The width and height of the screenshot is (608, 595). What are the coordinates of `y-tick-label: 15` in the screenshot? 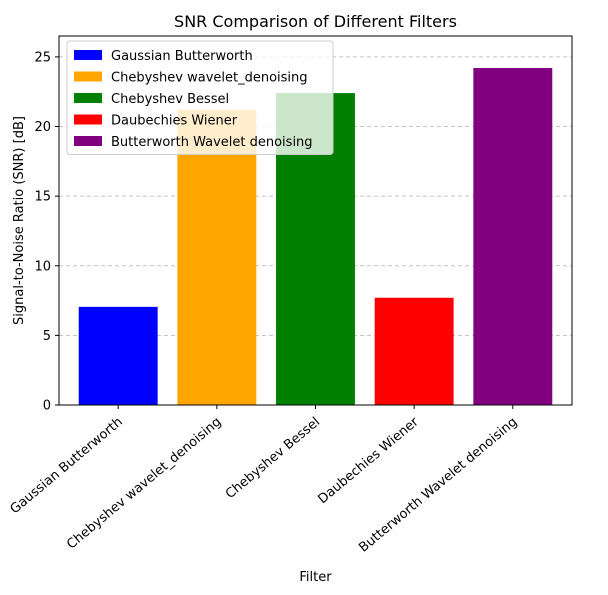 It's located at (42, 197).